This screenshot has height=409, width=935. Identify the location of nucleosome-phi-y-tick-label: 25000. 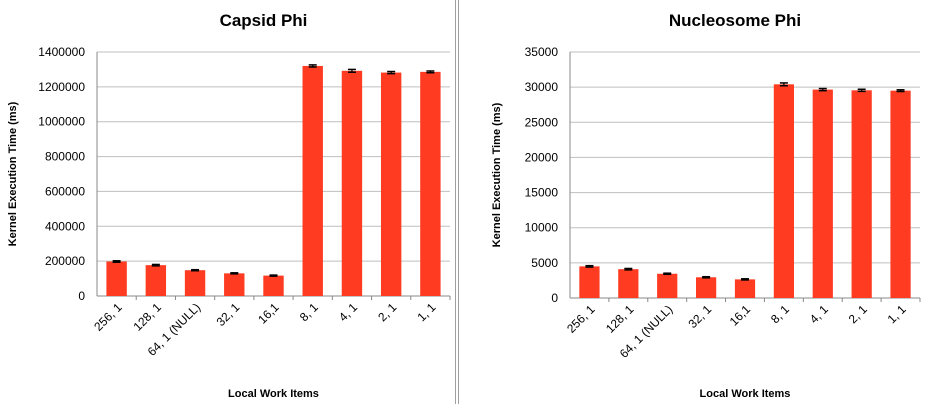
(542, 122).